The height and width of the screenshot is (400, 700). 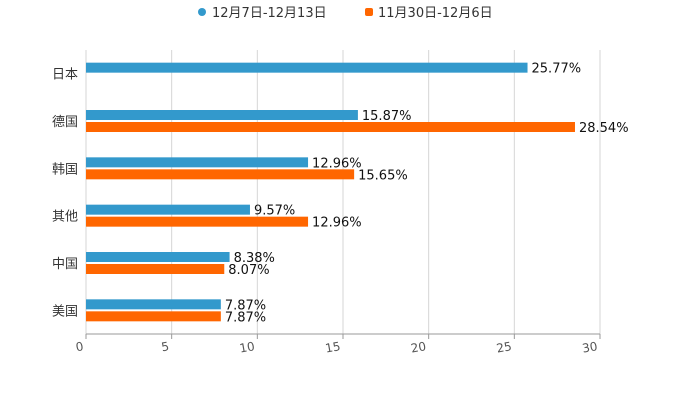 I want to click on x-axis: 0 5 10 15 20 25 30, so click(x=338, y=344).